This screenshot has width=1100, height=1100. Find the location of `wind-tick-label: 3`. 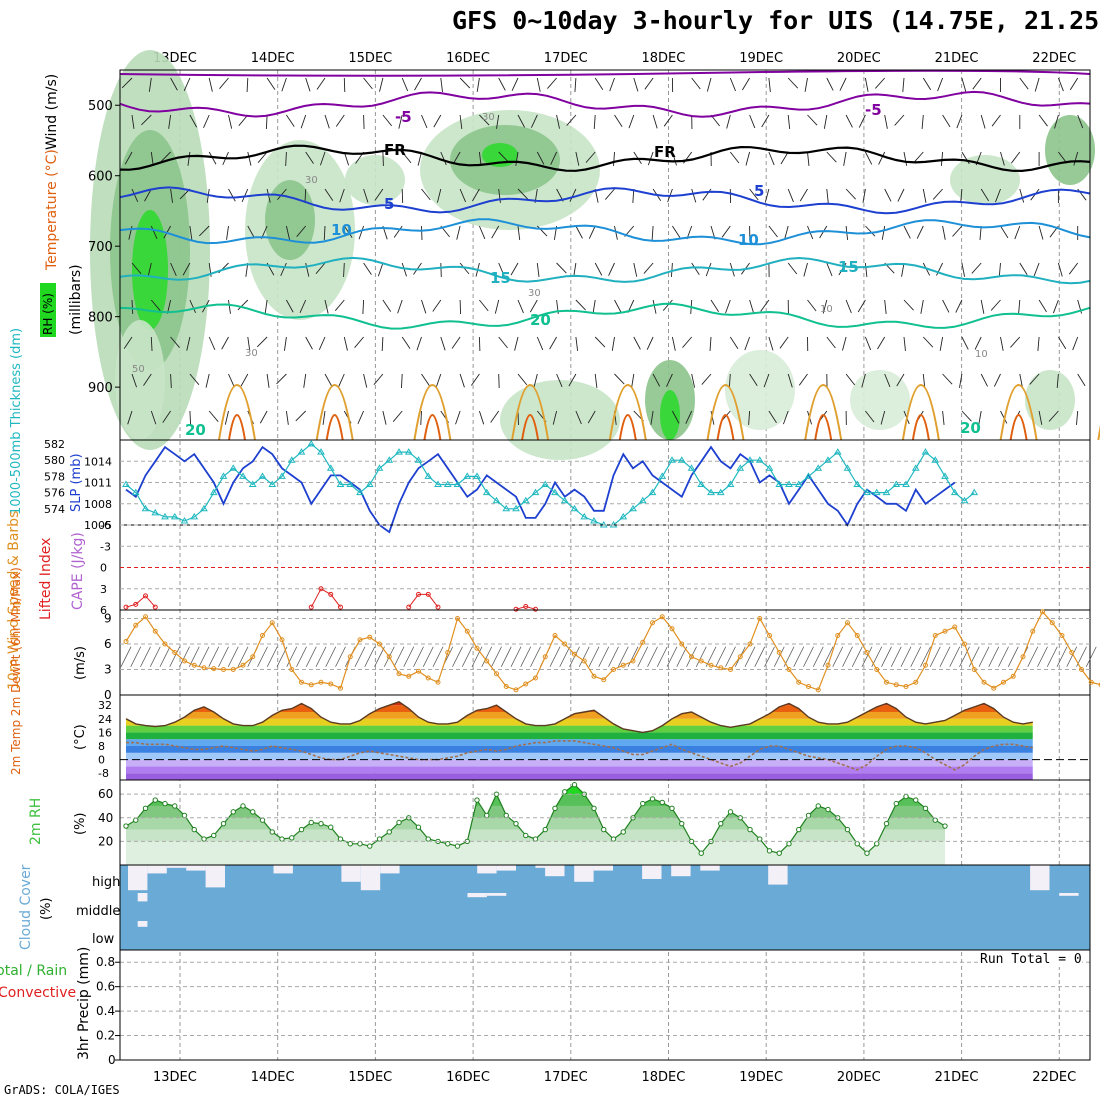

wind-tick-label: 3 is located at coordinates (108, 670).